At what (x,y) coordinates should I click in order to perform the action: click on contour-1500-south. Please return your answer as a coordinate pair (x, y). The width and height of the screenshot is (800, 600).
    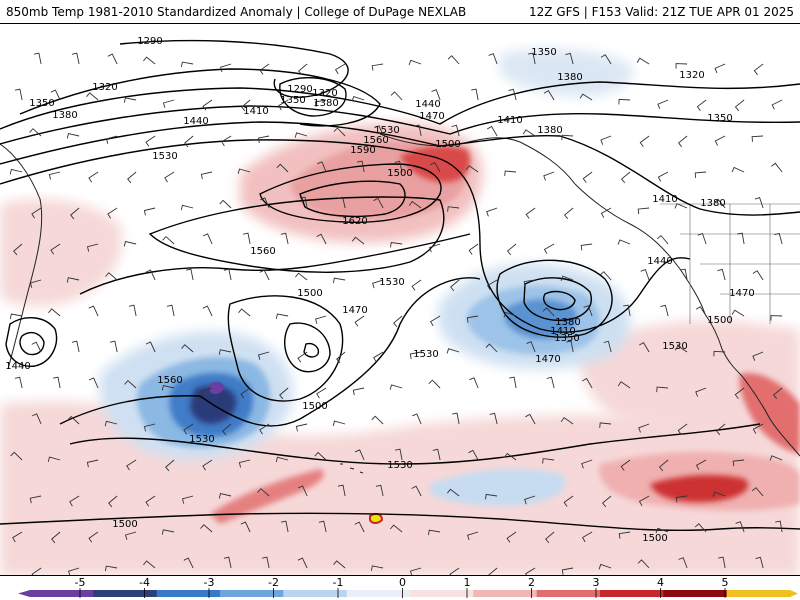
    Looking at the image, I should click on (400, 522).